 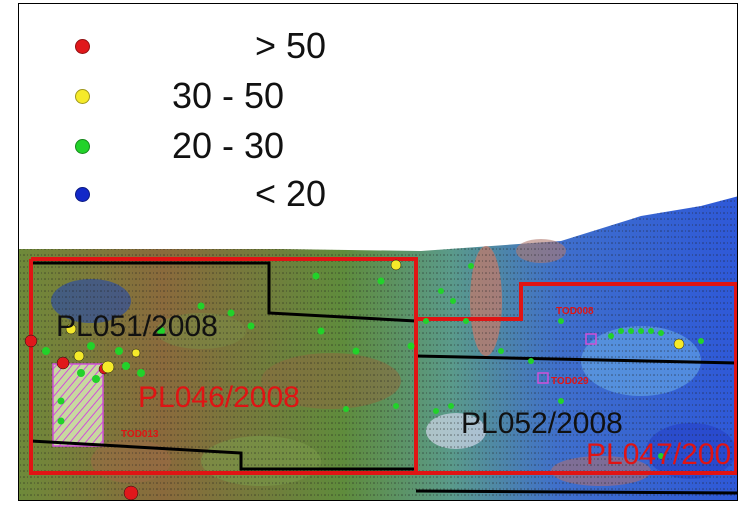 I want to click on well-label-tod013: TOD013, so click(x=140, y=434).